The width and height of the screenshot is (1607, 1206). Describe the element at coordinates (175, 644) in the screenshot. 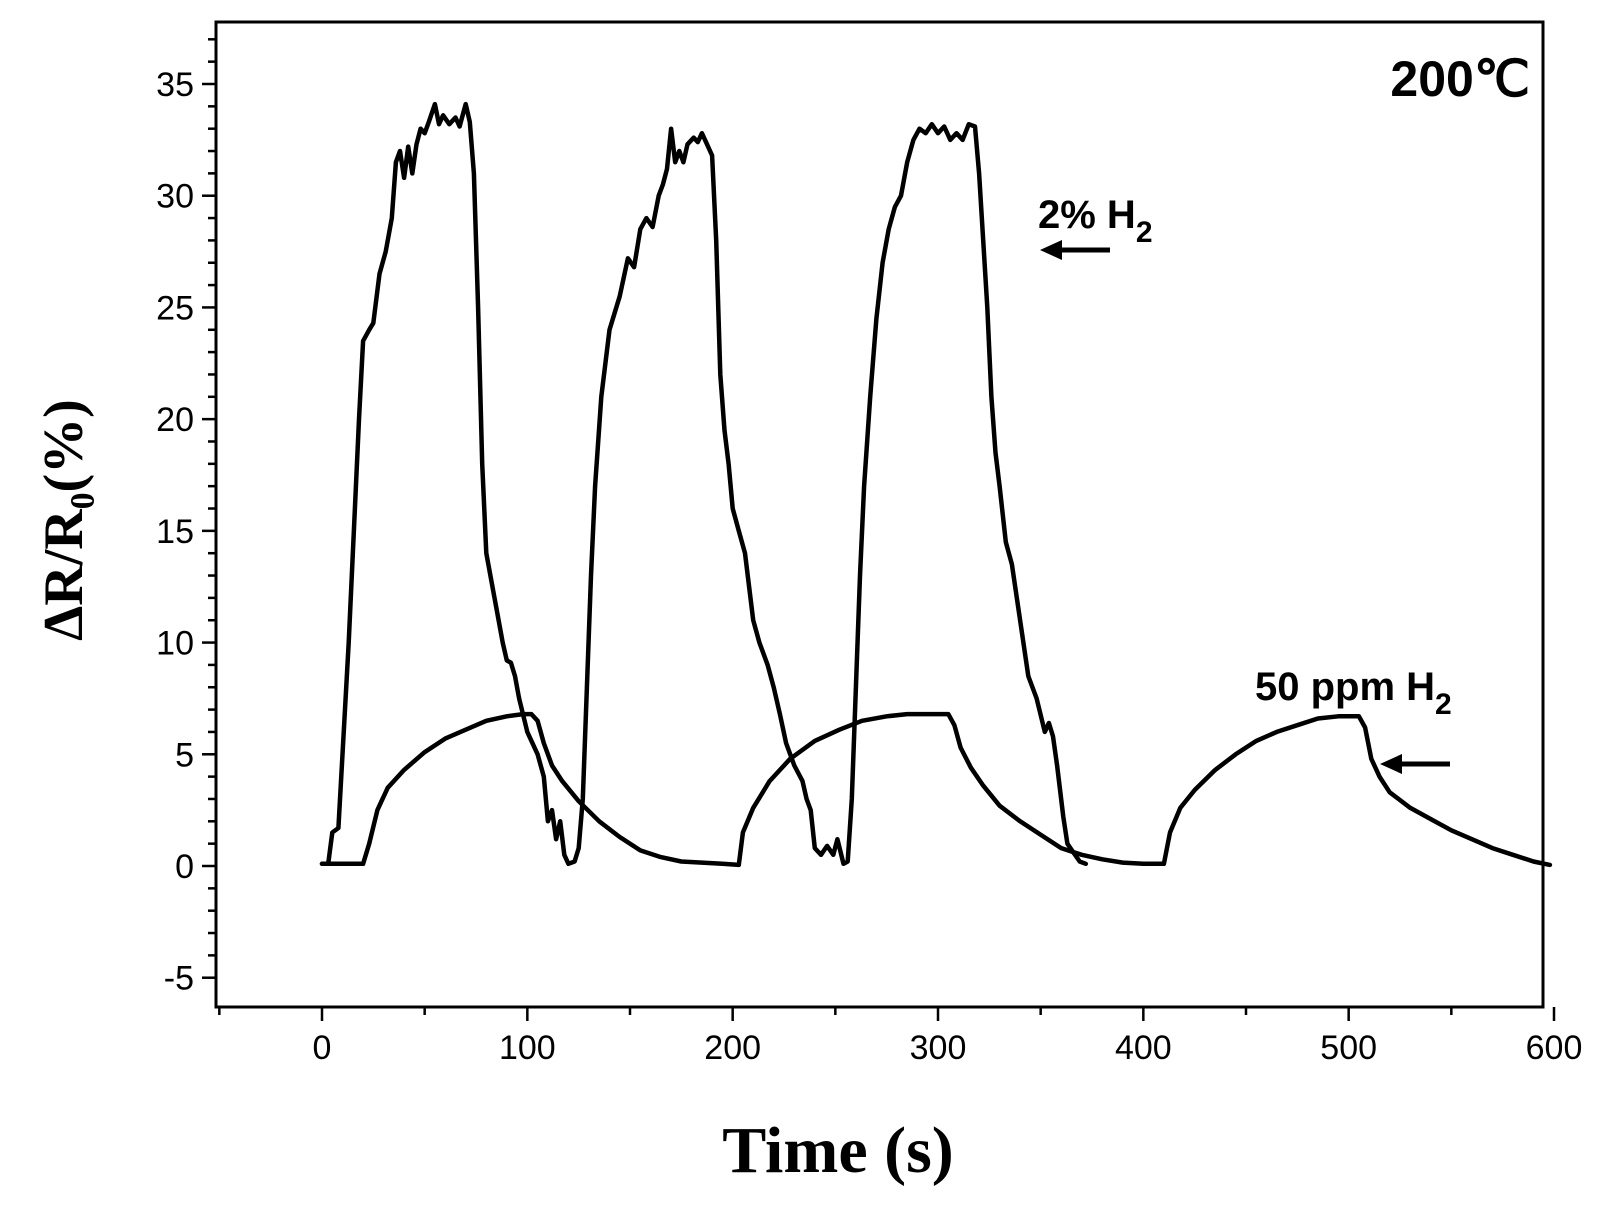

I see `y-tick-label: 10` at that location.